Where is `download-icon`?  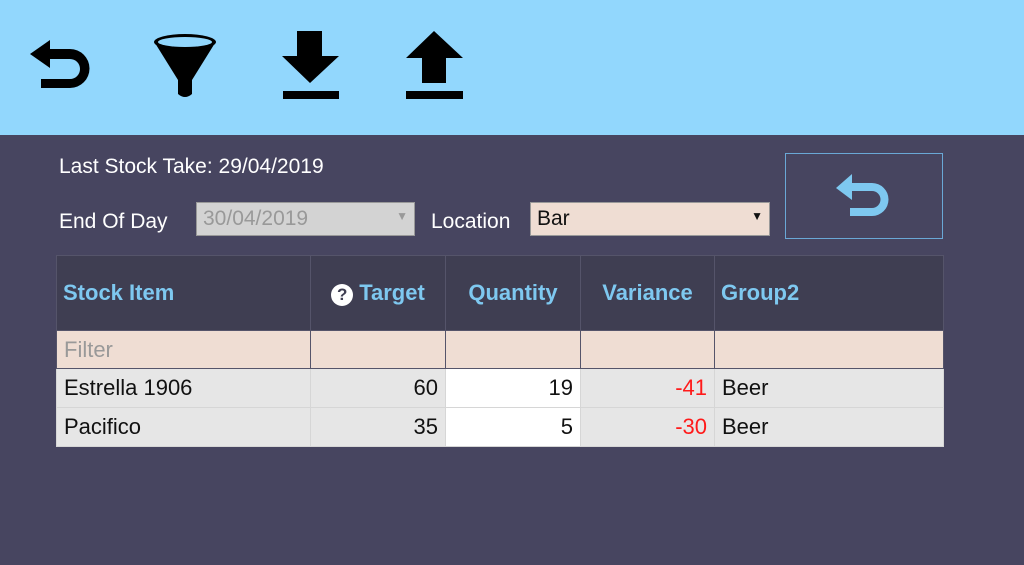 download-icon is located at coordinates (310, 65).